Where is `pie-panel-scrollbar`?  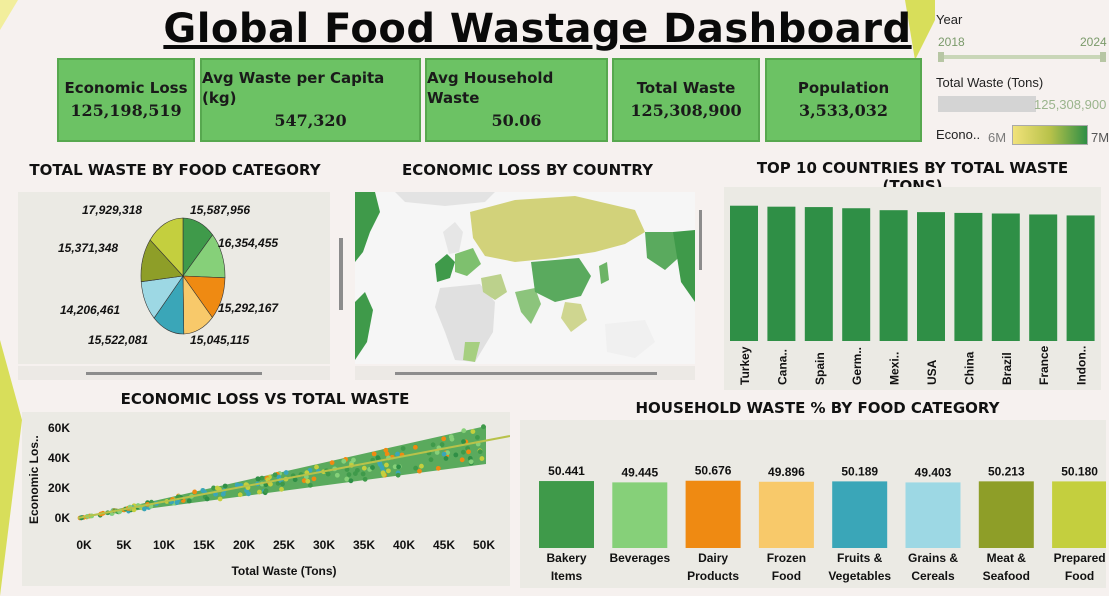
pie-panel-scrollbar is located at coordinates (174, 373).